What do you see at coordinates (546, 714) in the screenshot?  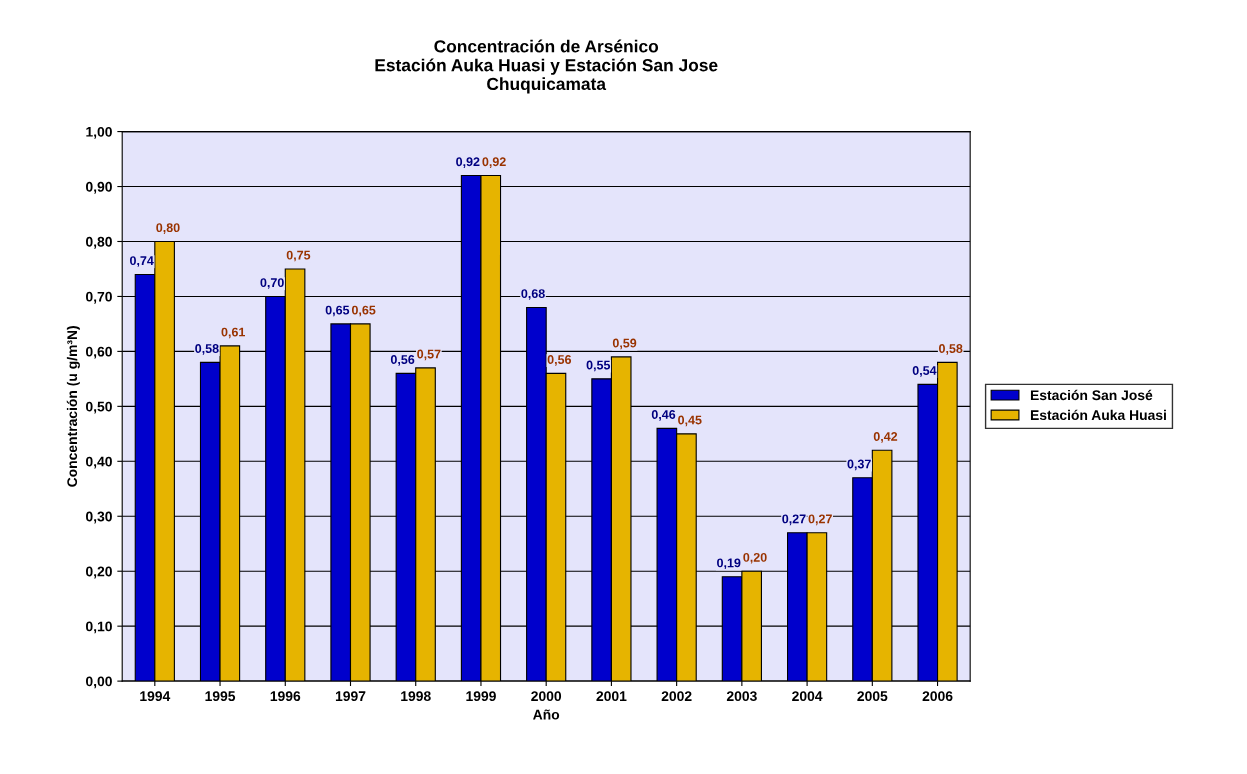 I see `x-axis-title: Año` at bounding box center [546, 714].